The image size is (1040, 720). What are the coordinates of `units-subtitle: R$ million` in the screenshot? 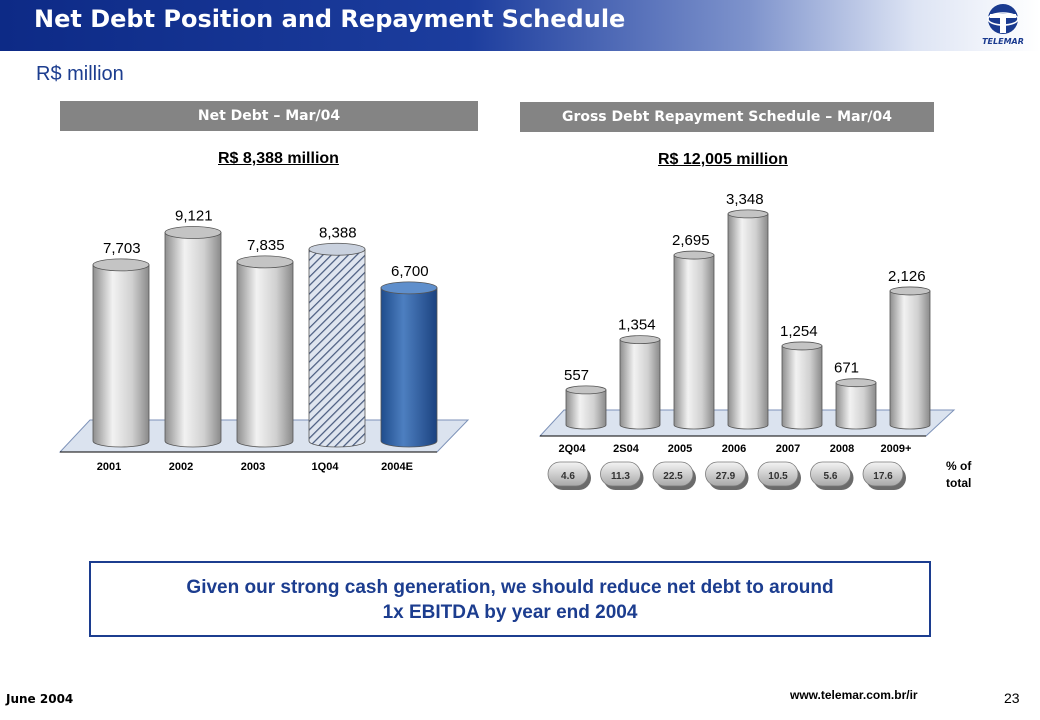 It's located at (80, 74).